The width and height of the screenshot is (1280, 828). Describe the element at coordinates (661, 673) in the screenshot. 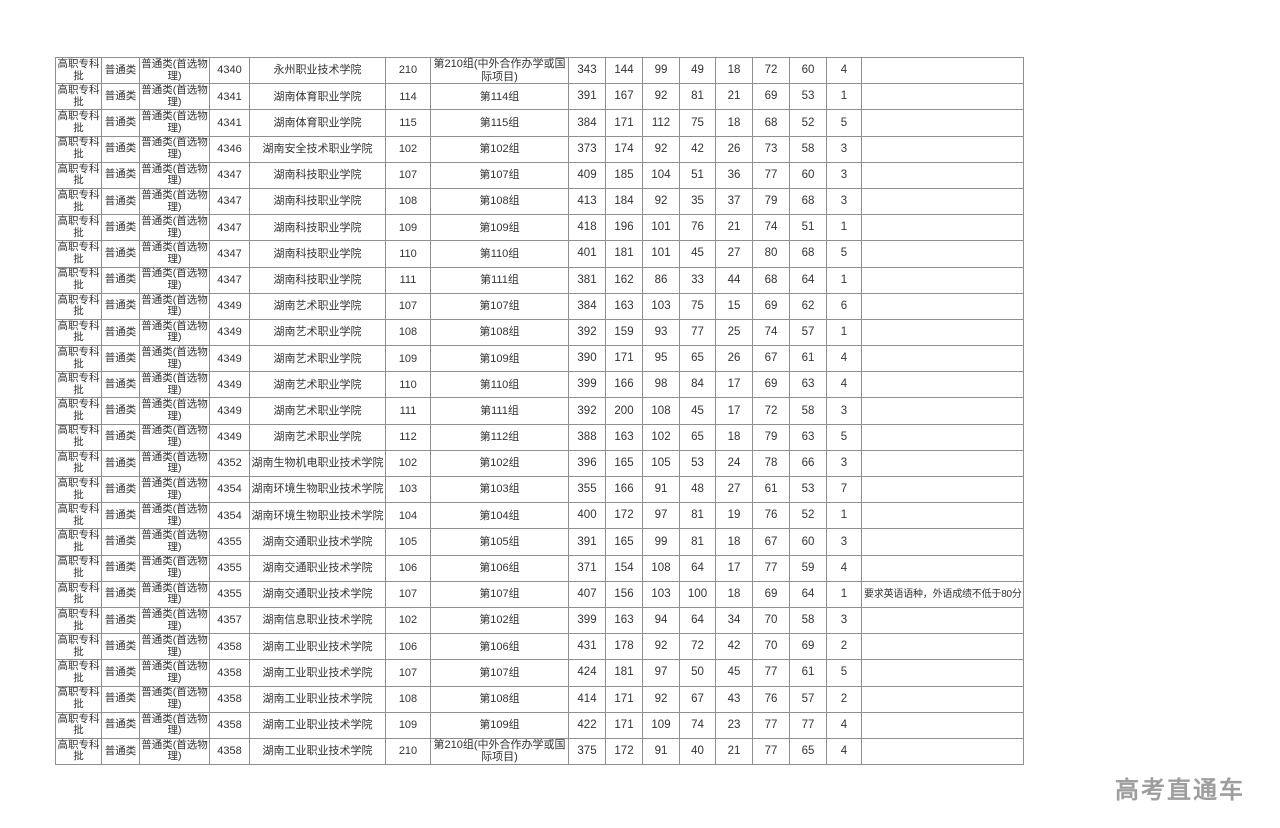

I see `value-cell: 97` at that location.